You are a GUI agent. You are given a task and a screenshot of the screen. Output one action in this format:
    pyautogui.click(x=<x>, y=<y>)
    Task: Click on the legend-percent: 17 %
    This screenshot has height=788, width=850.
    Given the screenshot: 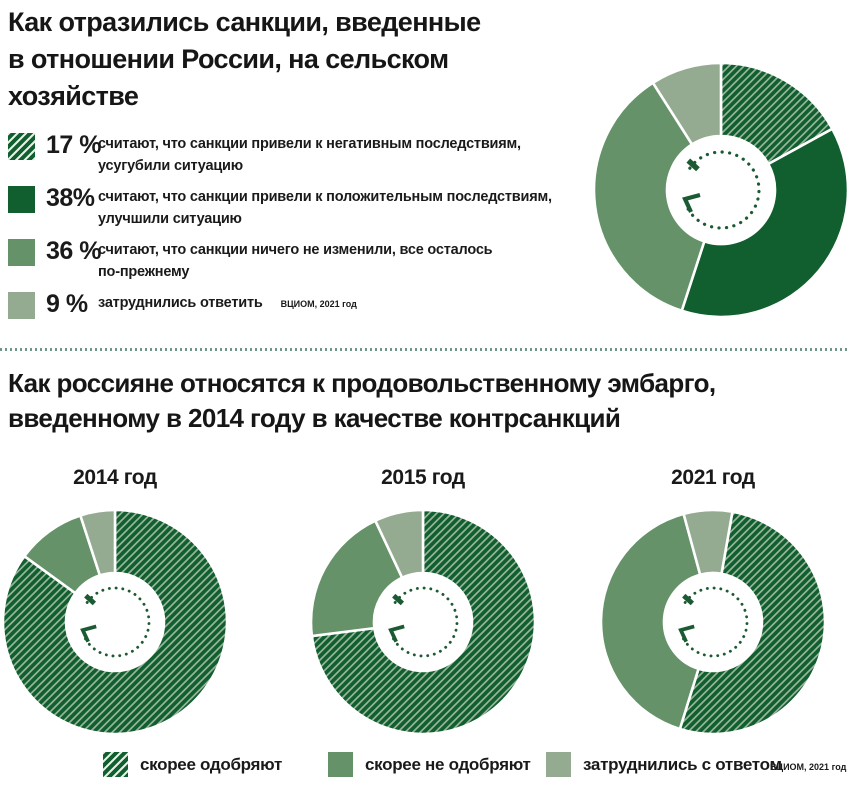 What is the action you would take?
    pyautogui.click(x=73, y=145)
    